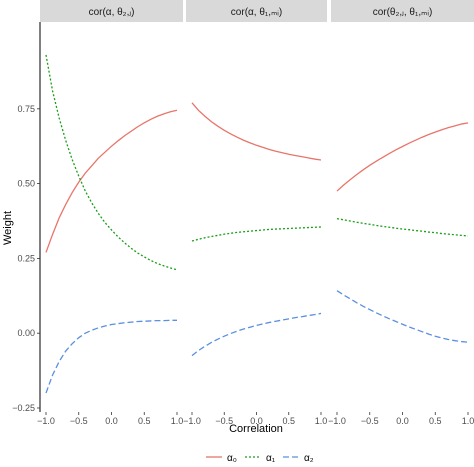  Describe the element at coordinates (298, 458) in the screenshot. I see `legend-item-alpha2: α₂` at that location.